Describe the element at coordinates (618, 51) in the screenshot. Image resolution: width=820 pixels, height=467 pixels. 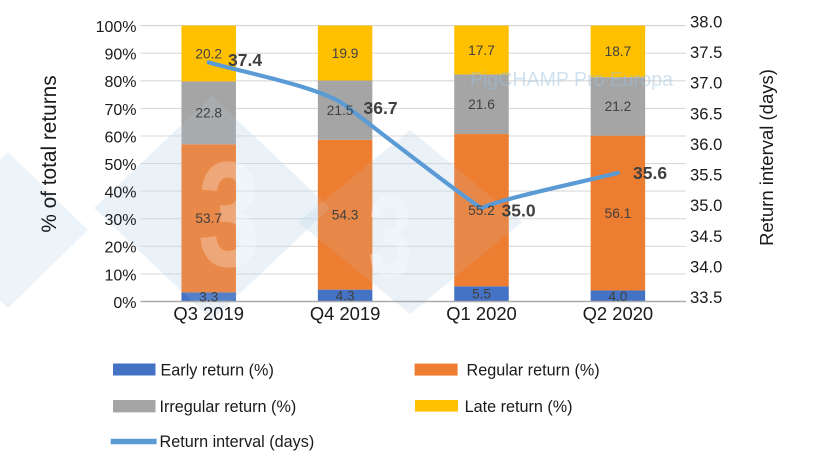
I see `svg-text: 18.7` at that location.